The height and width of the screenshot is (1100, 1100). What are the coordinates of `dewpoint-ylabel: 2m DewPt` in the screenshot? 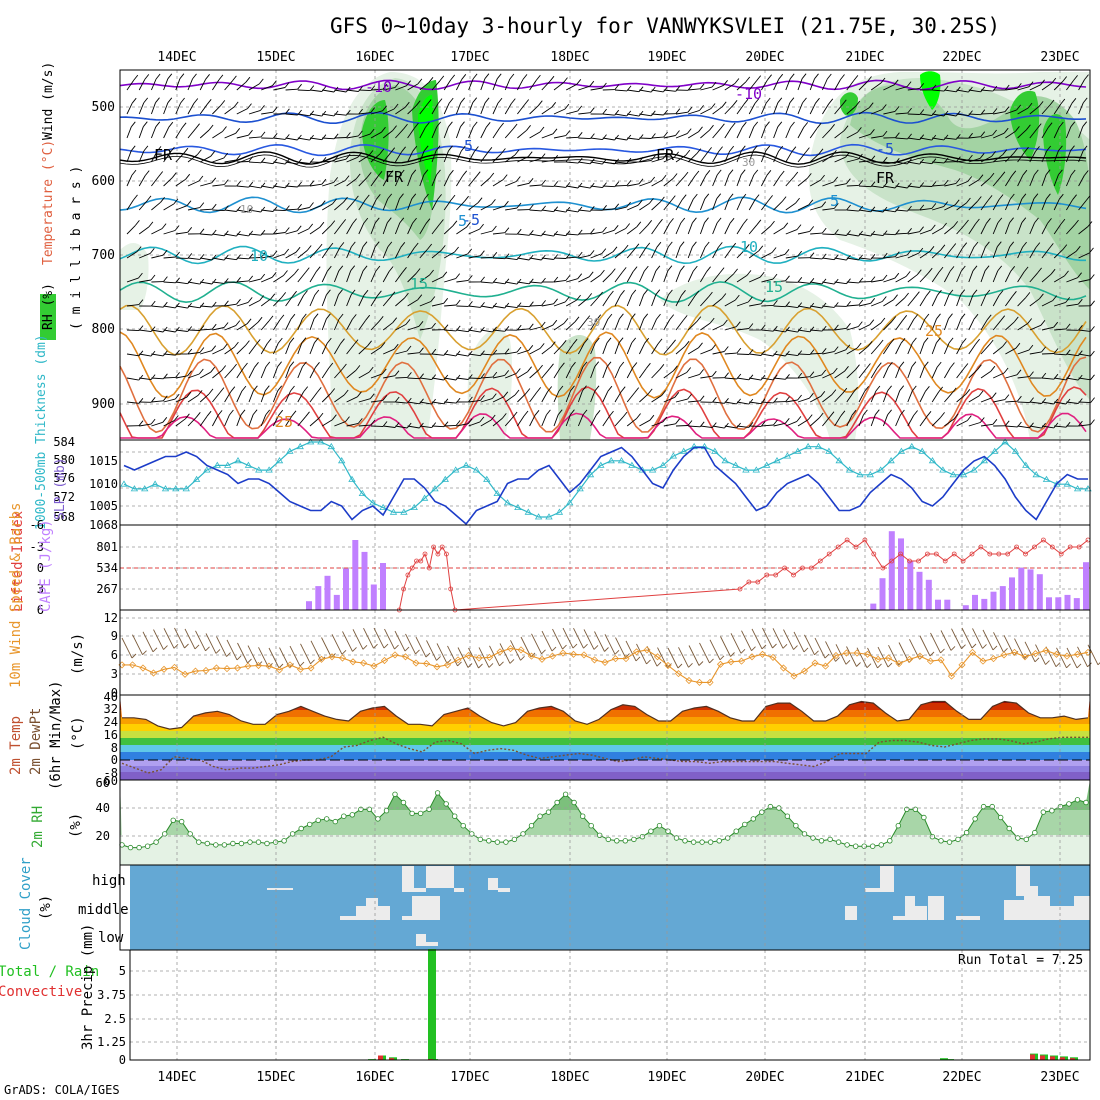 It's located at (36, 741).